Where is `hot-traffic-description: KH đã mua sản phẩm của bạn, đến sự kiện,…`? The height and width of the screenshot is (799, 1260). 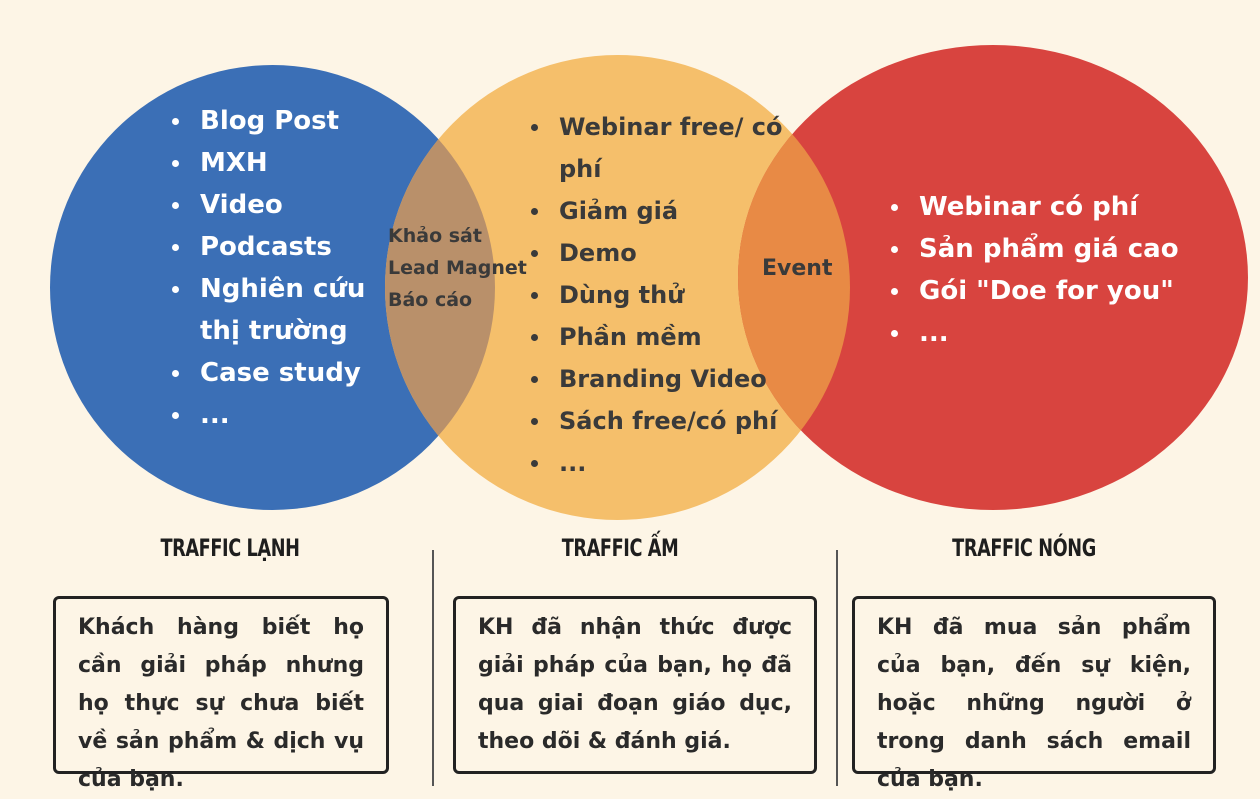 hot-traffic-description: KH đã mua sản phẩm của bạn, đến sự kiện,… is located at coordinates (1034, 694).